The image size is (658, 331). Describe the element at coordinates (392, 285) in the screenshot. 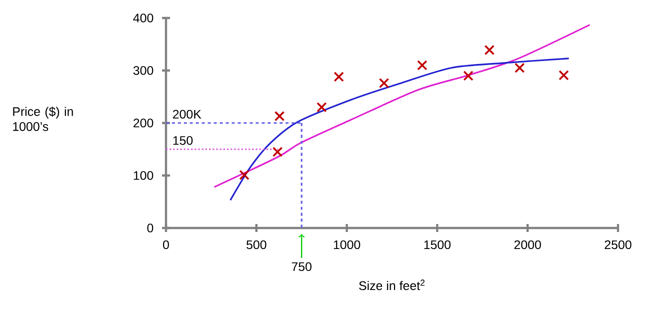

I see `x-axis-title: Size in feet$^{2}$` at that location.